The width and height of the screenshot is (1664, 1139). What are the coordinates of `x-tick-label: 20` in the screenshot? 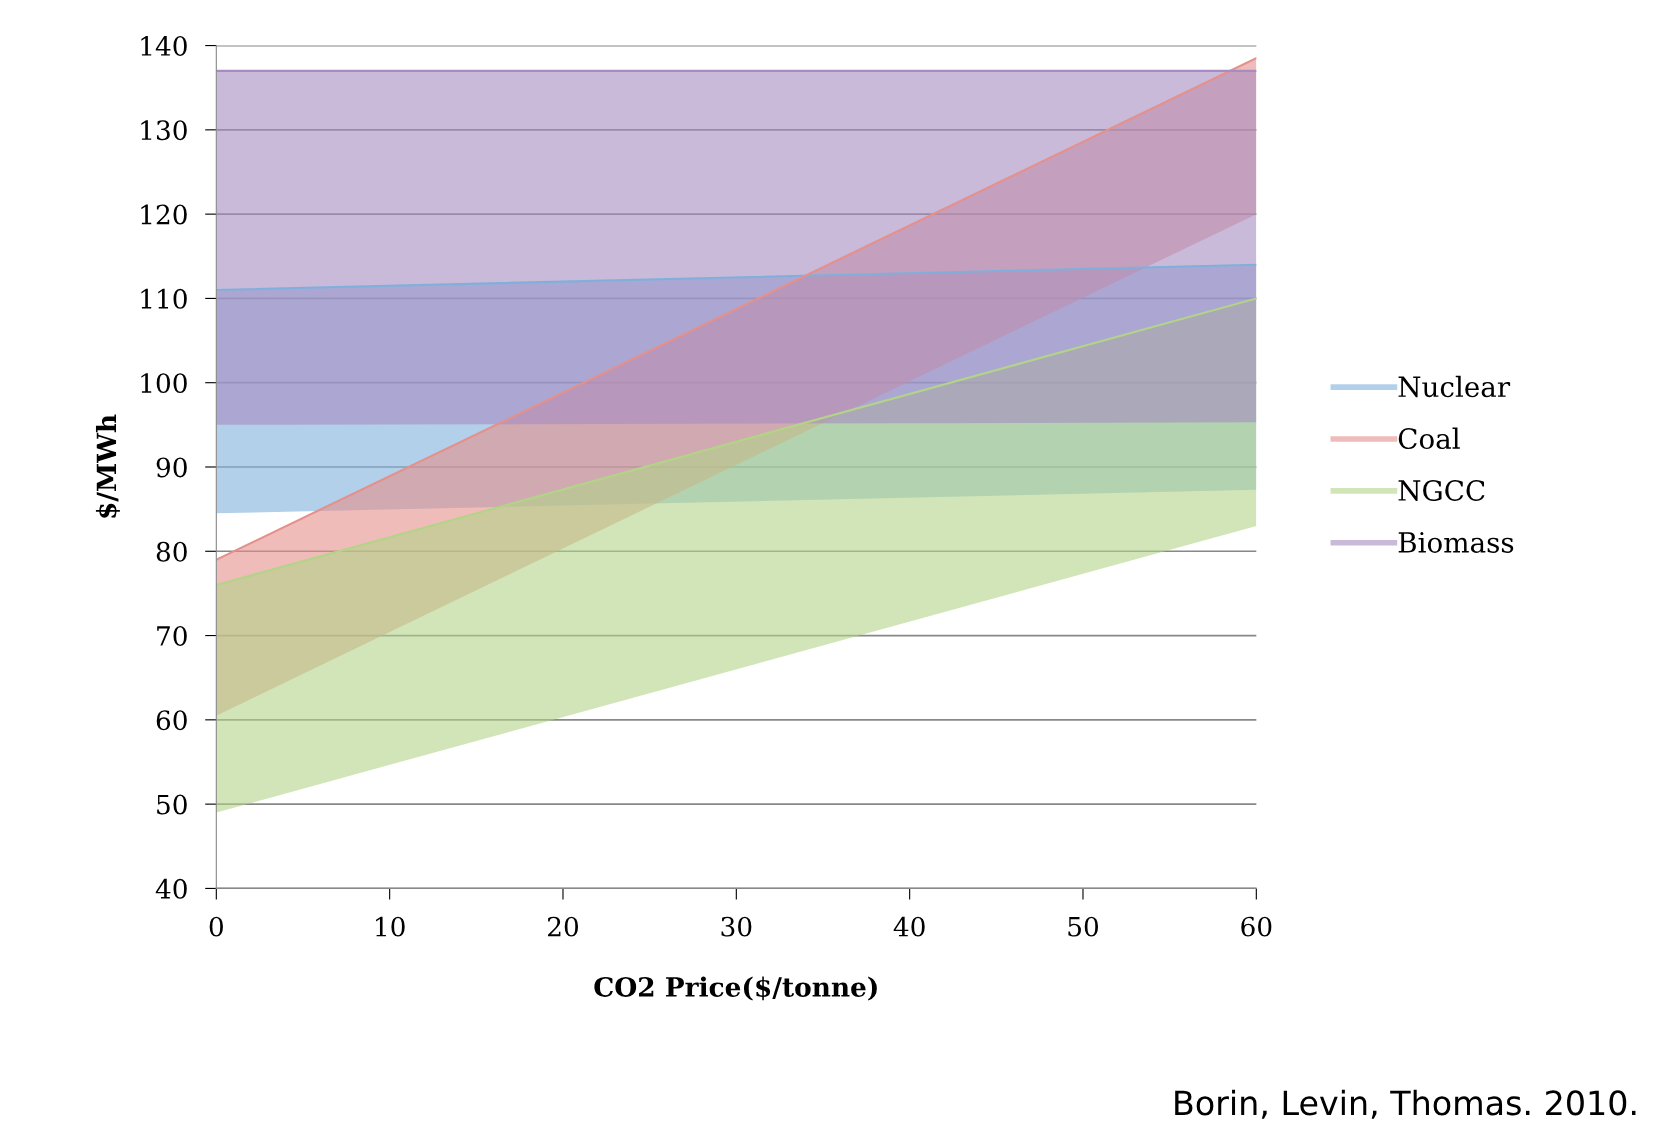 It's located at (563, 926).